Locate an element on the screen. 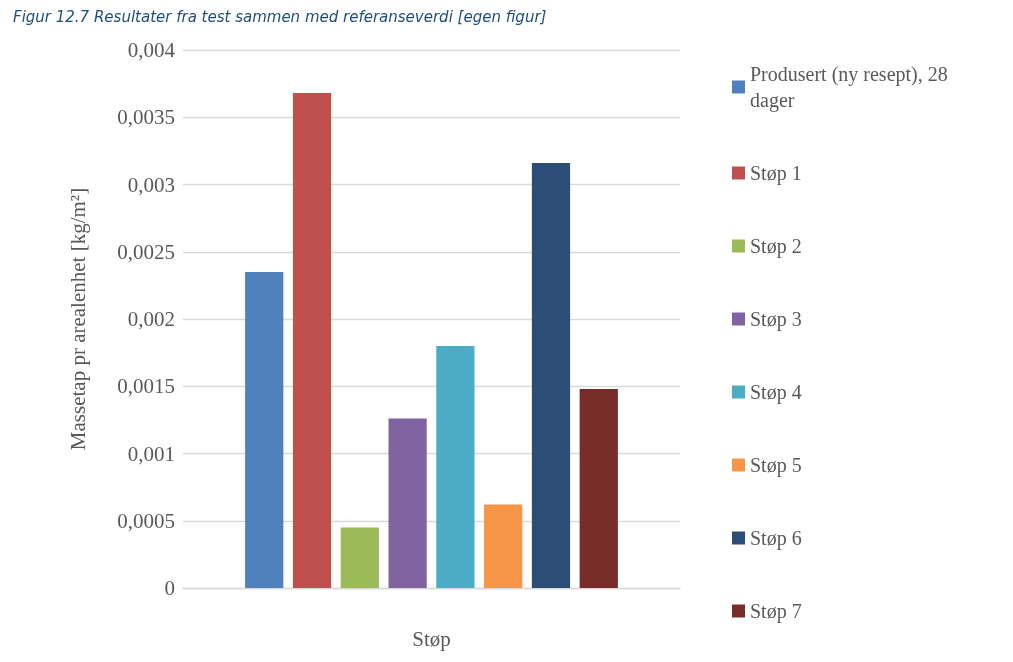 The image size is (1013, 662). y-tick-label: 0,002 is located at coordinates (151, 319).